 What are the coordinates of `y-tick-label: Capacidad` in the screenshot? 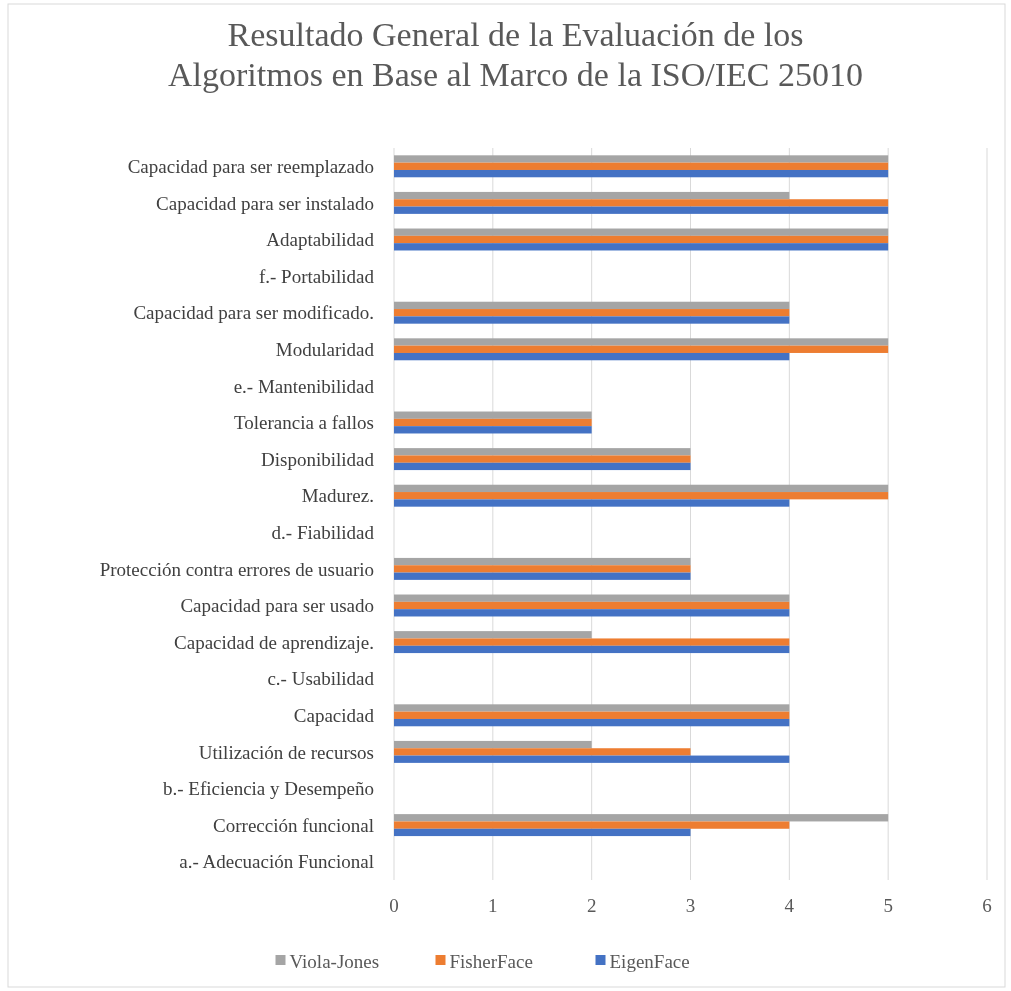 It's located at (334, 715).